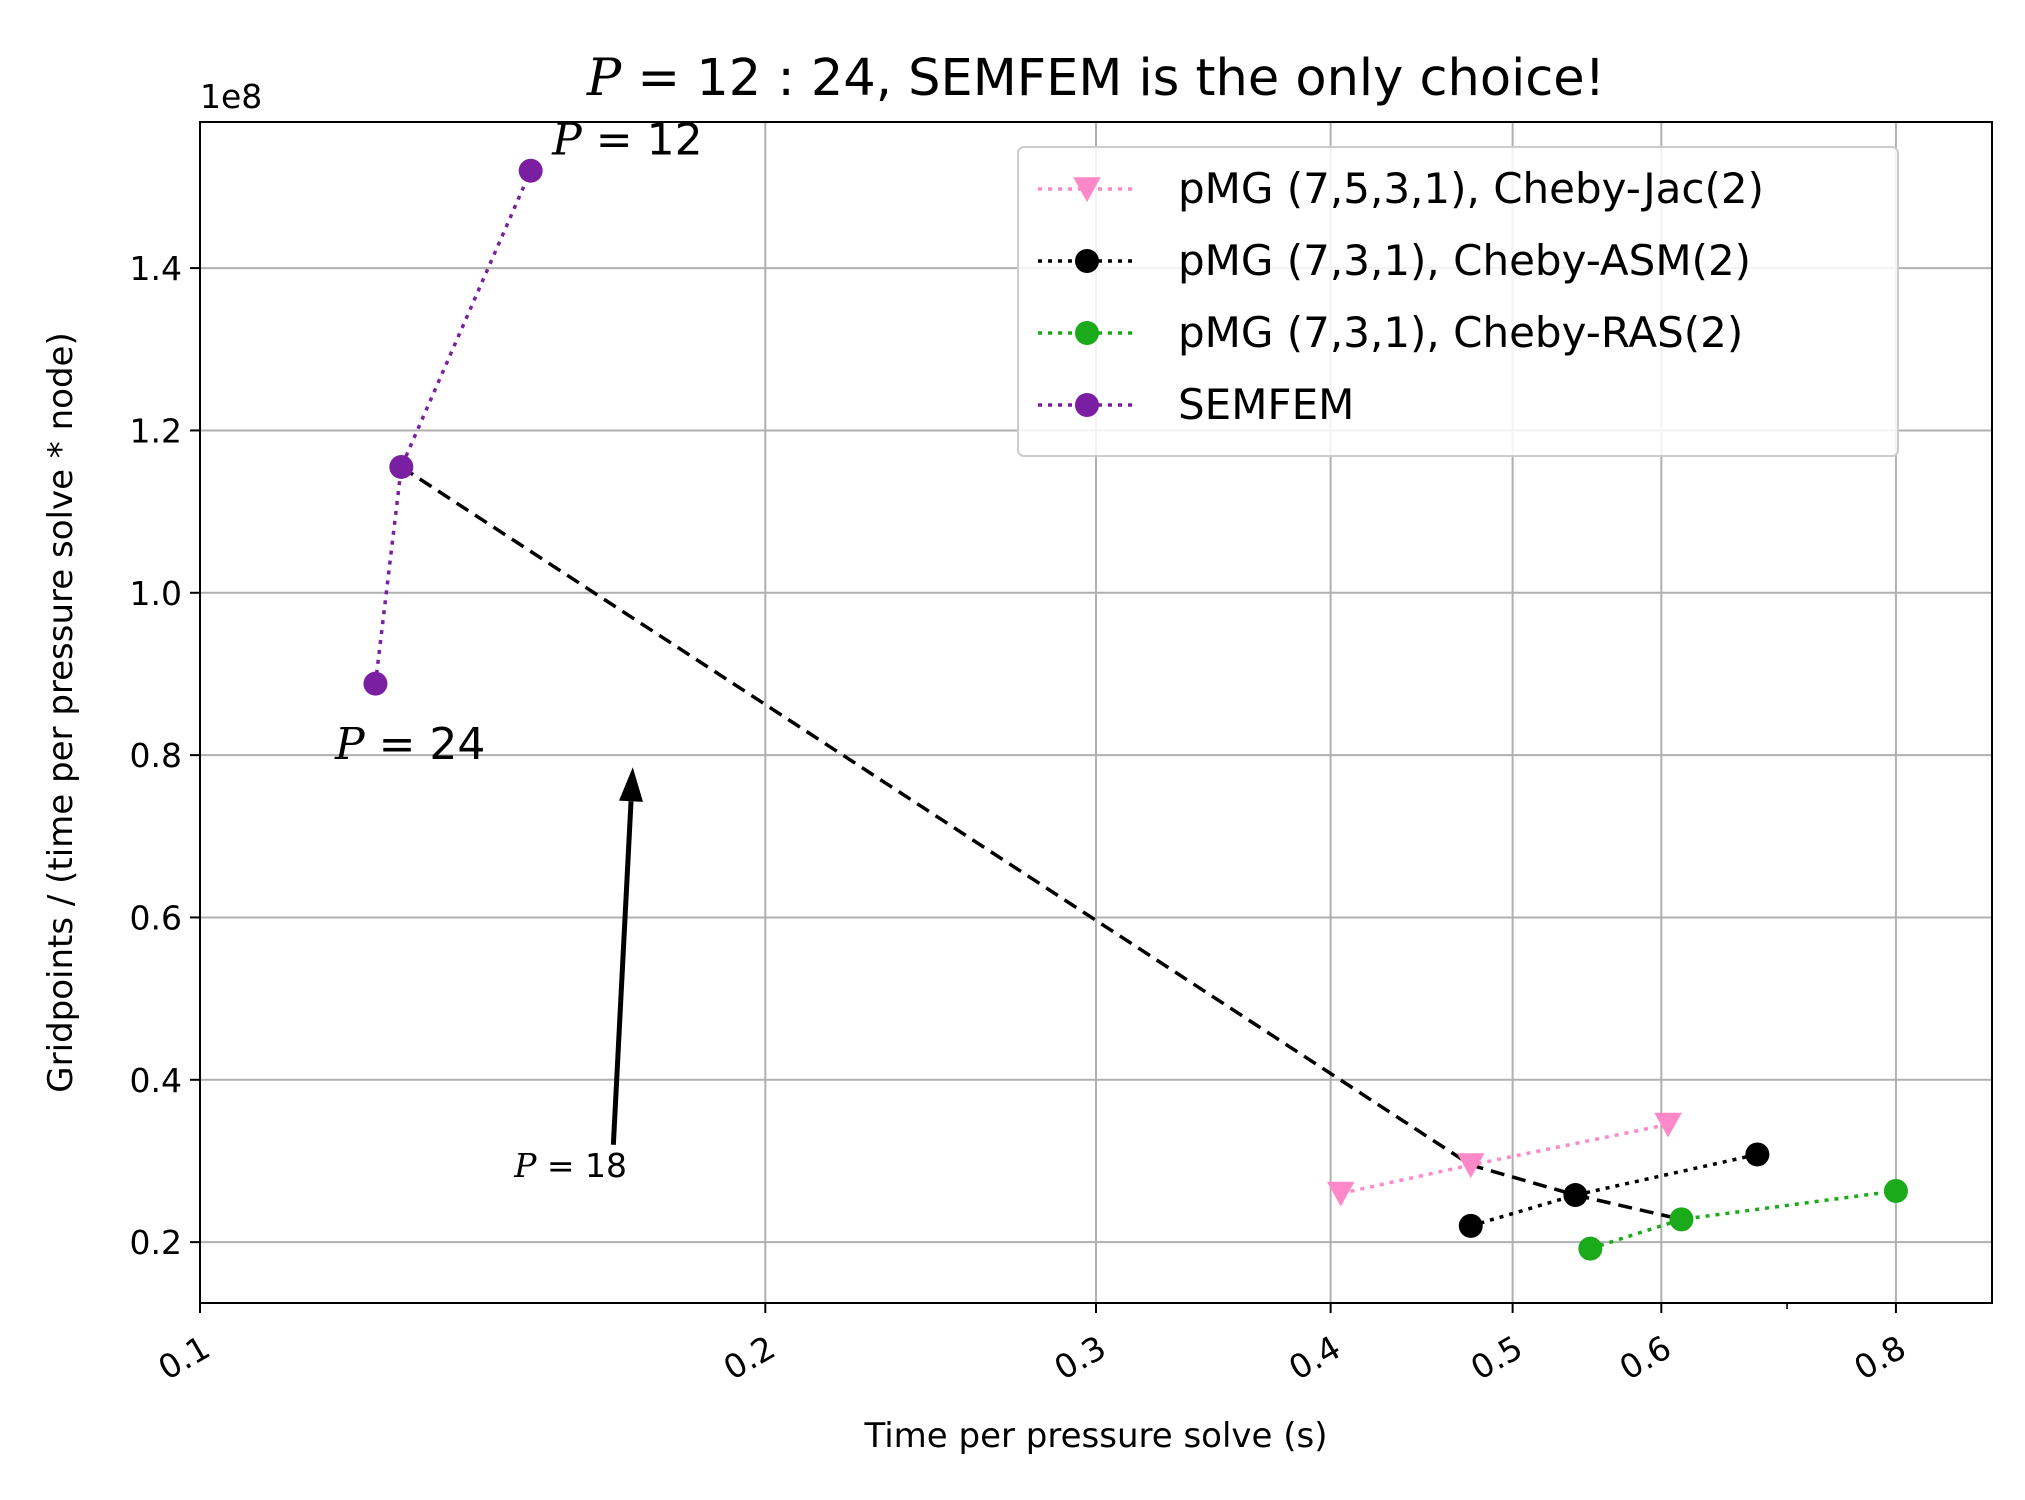  I want to click on y-scale-label: 1e8, so click(231, 96).